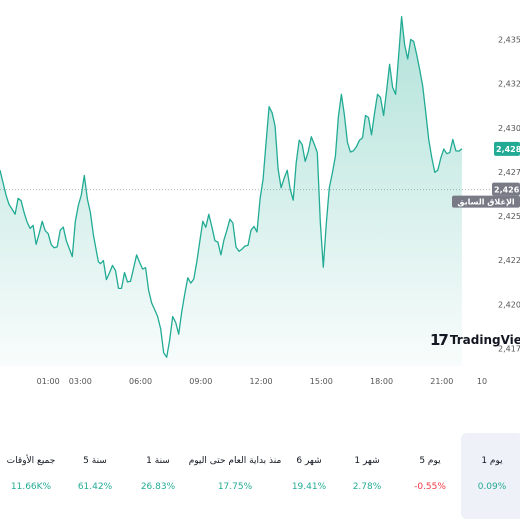 Image resolution: width=520 pixels, height=520 pixels. I want to click on previous-close-label-bg, so click(486, 201).